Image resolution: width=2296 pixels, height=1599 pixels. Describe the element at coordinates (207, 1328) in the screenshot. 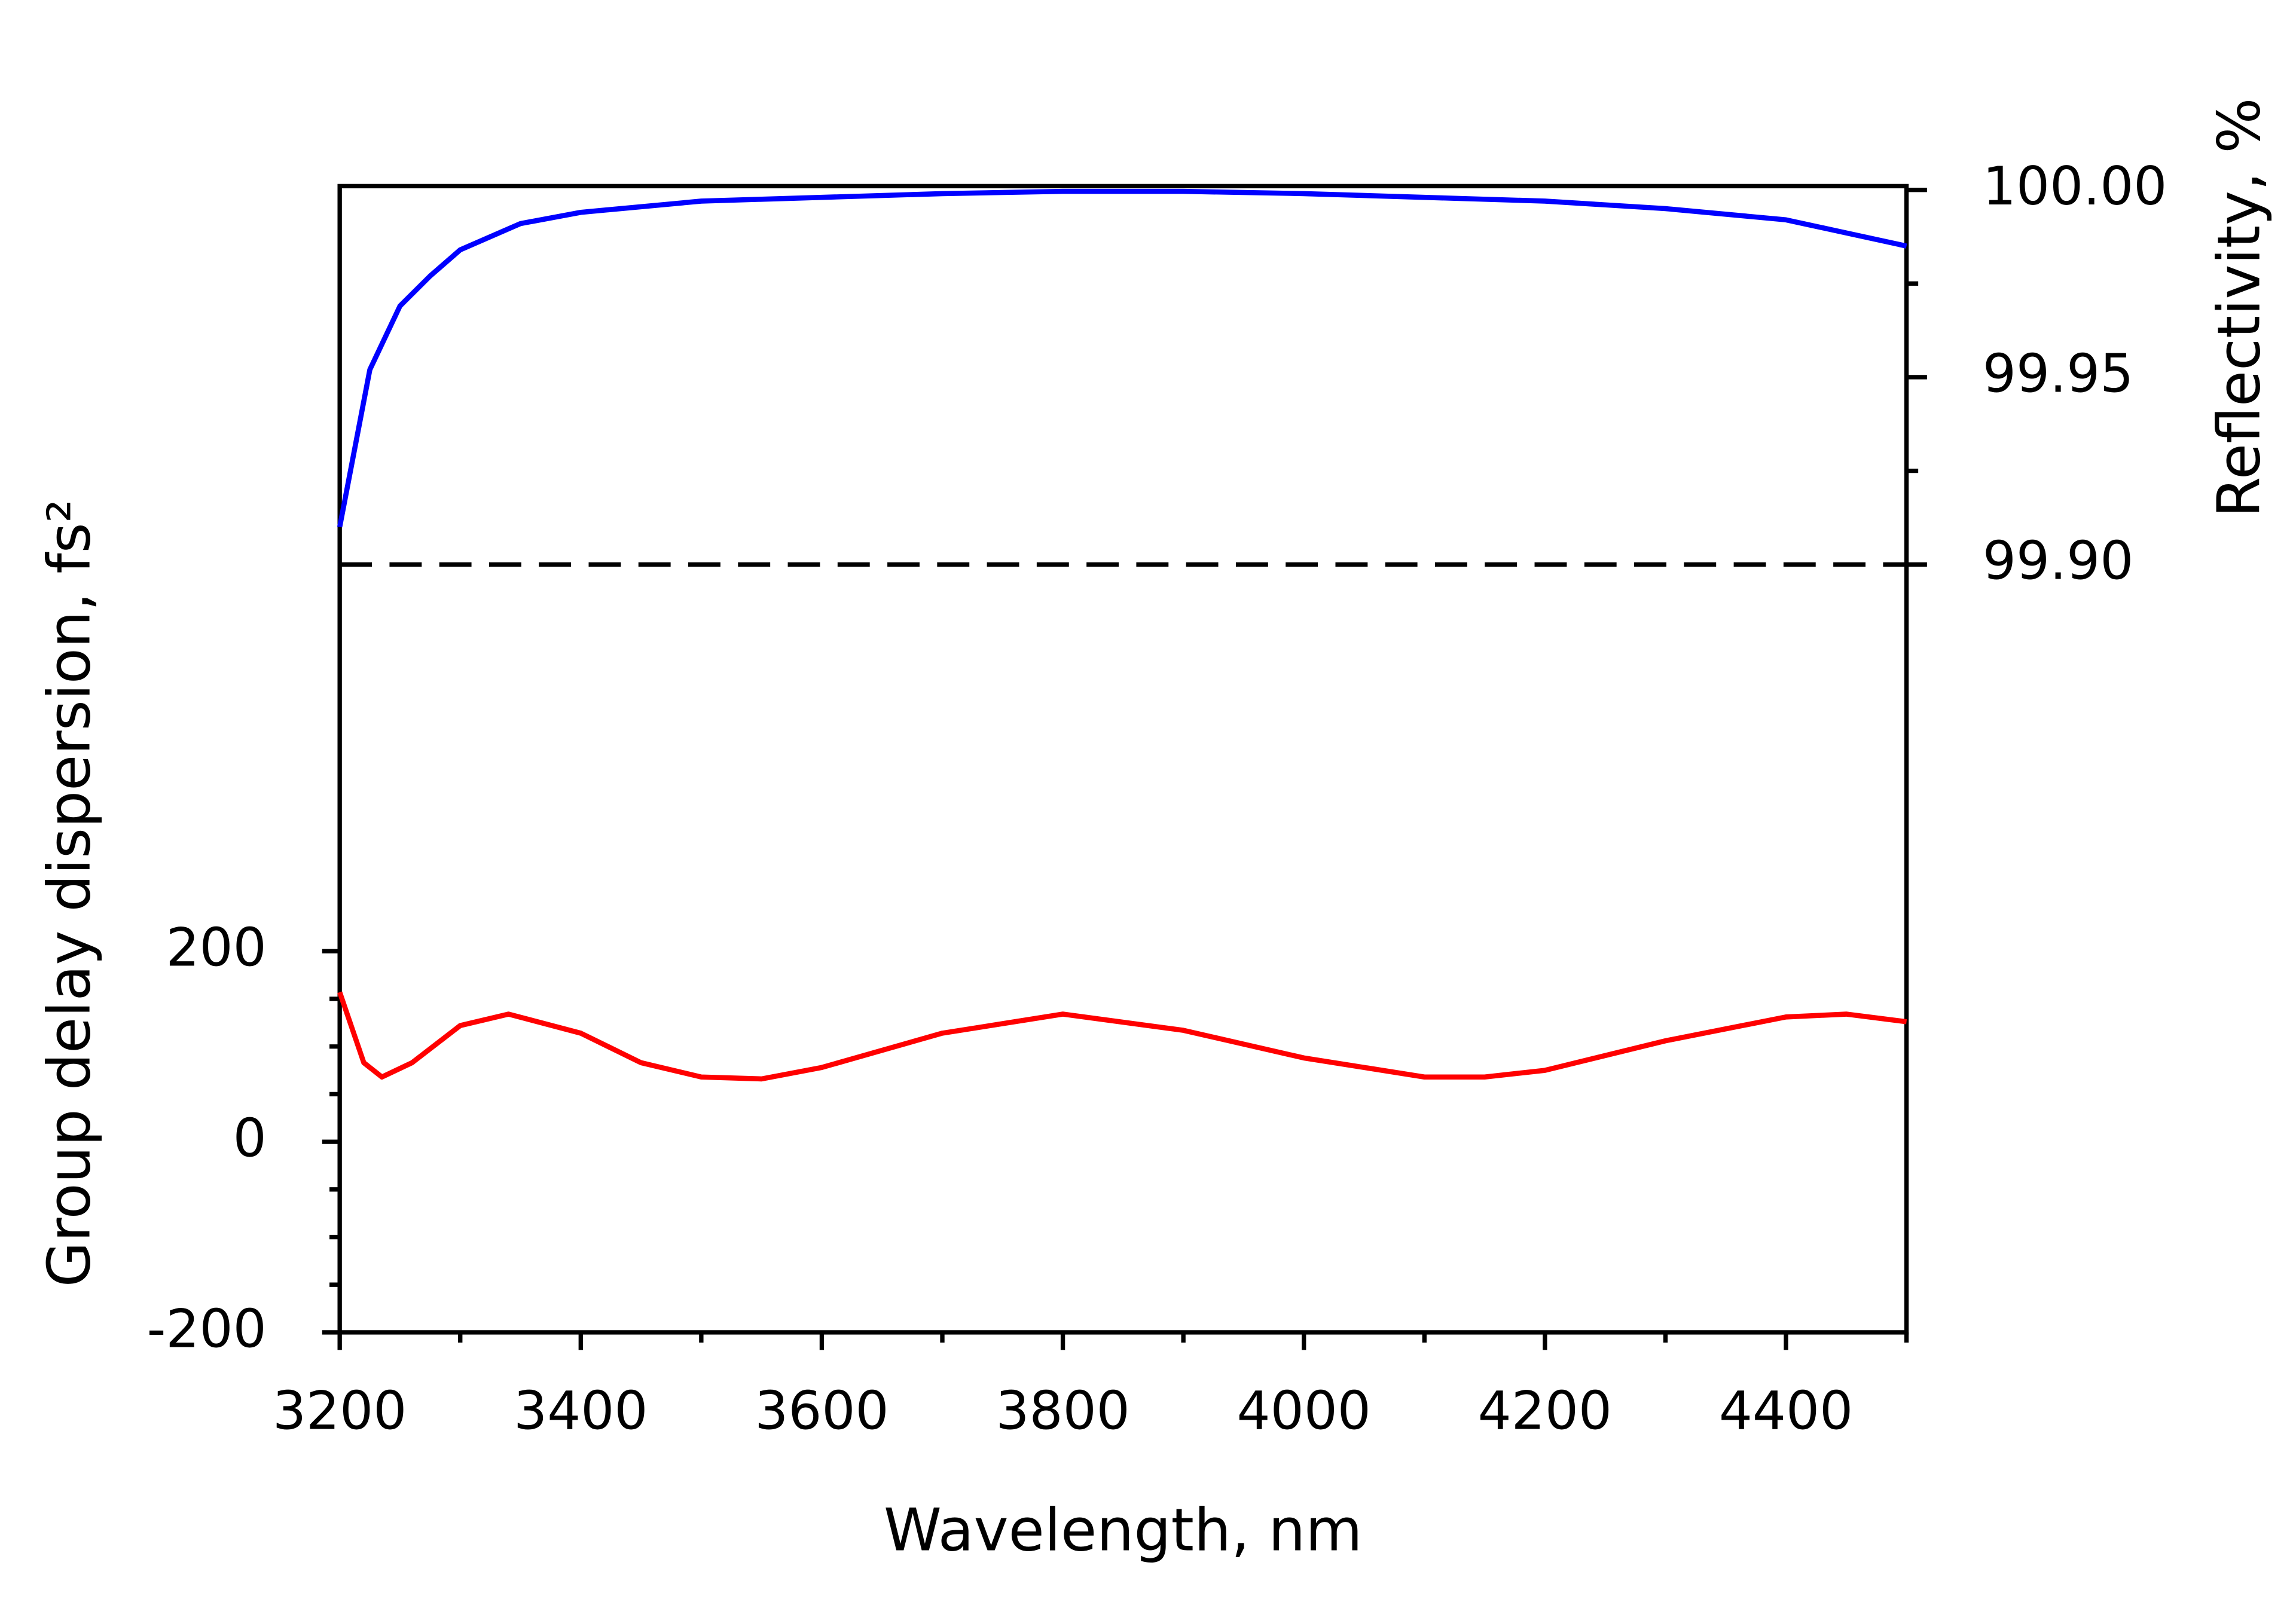

I see `y-tick-label: -200` at that location.